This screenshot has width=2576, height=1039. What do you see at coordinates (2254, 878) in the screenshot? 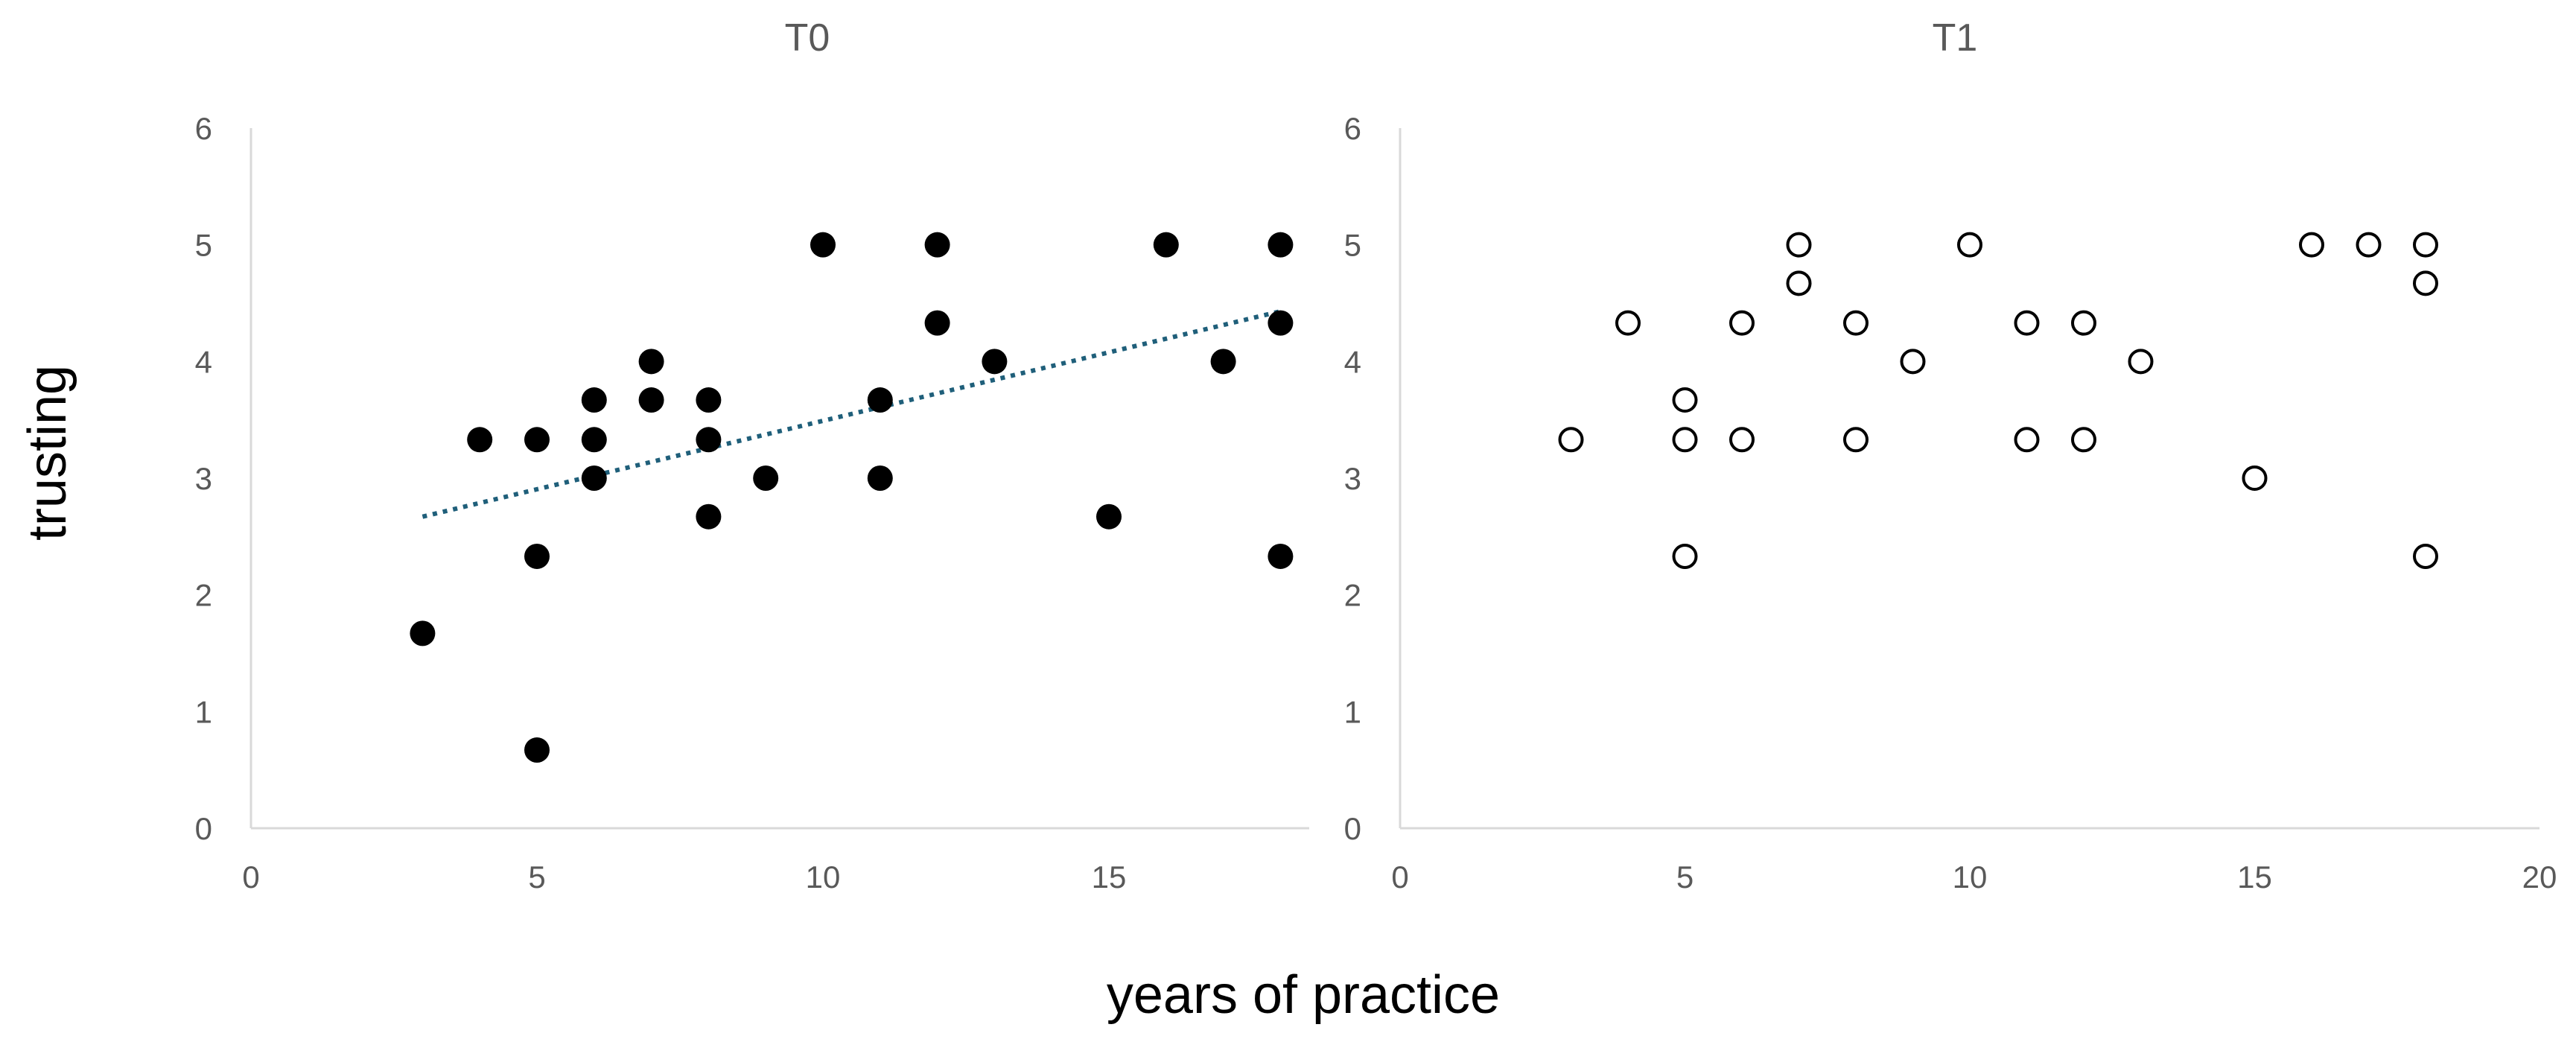
I see `x-tick-label-t1: 15` at bounding box center [2254, 878].